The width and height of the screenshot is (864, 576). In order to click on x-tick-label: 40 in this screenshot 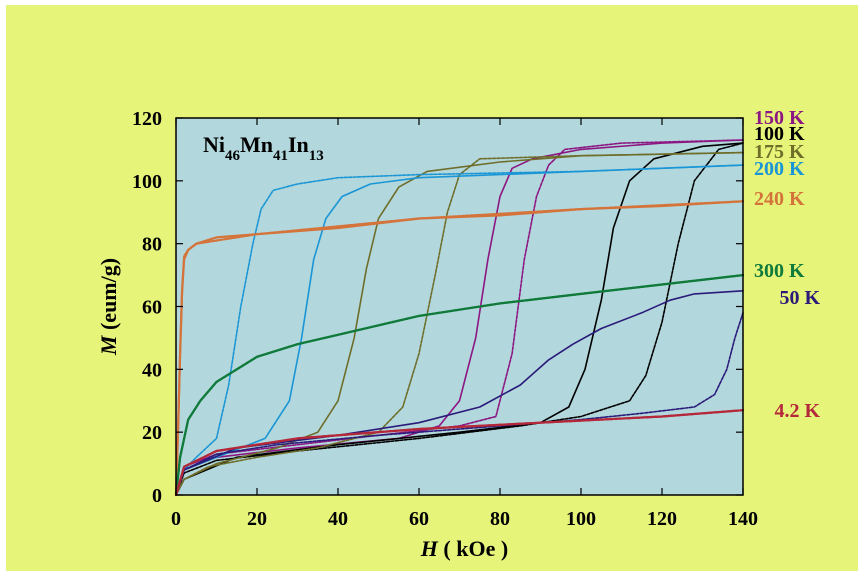, I will do `click(338, 519)`.